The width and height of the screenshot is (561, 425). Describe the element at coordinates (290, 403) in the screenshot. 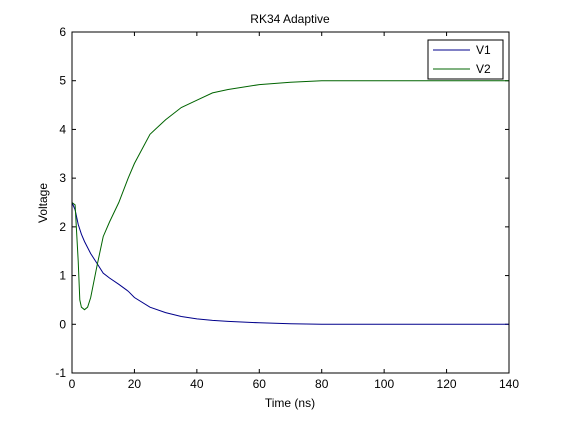

I see `x-axis-label: Time (ns)` at that location.